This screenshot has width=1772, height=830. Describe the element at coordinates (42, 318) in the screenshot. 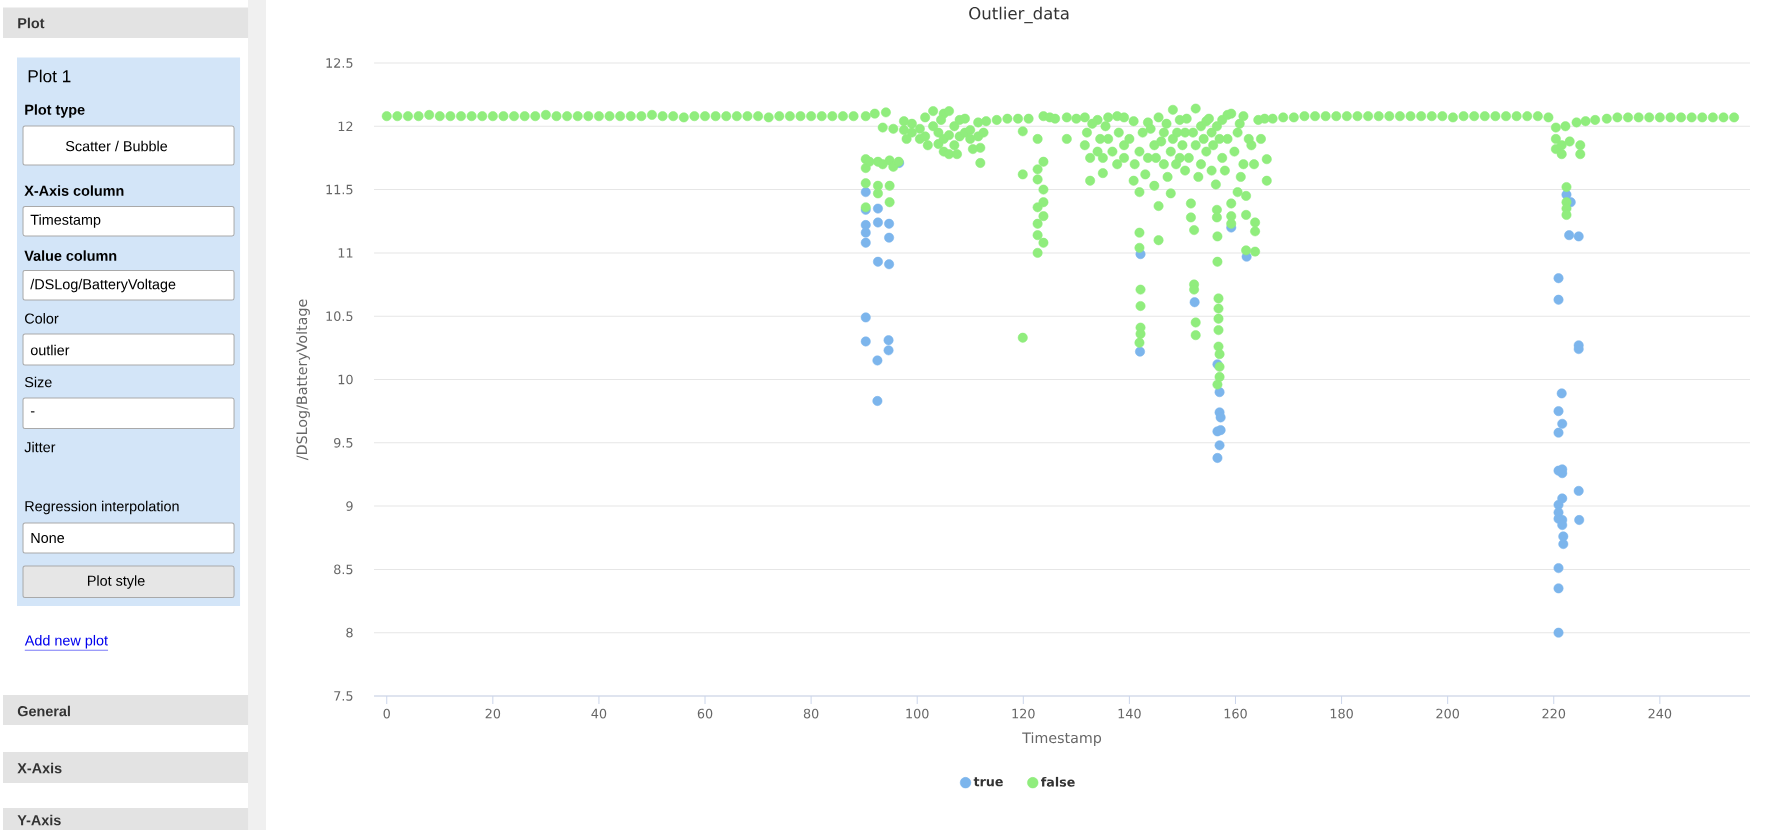

I see `text: Color` at that location.